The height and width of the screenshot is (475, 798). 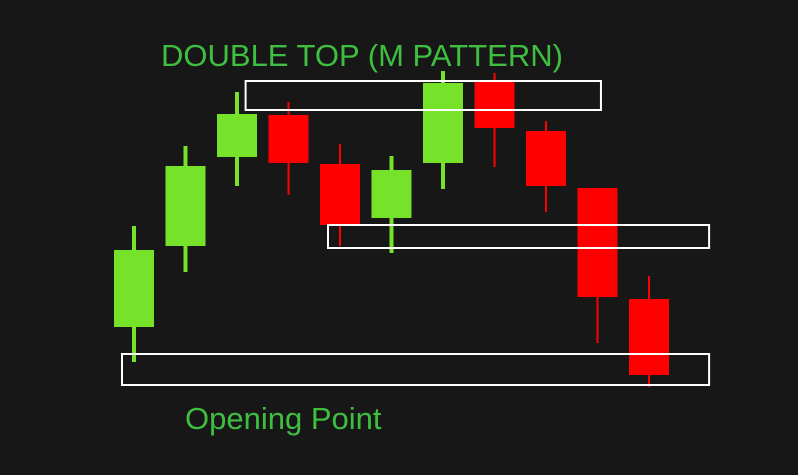 I want to click on candle-1-up, so click(x=134, y=294).